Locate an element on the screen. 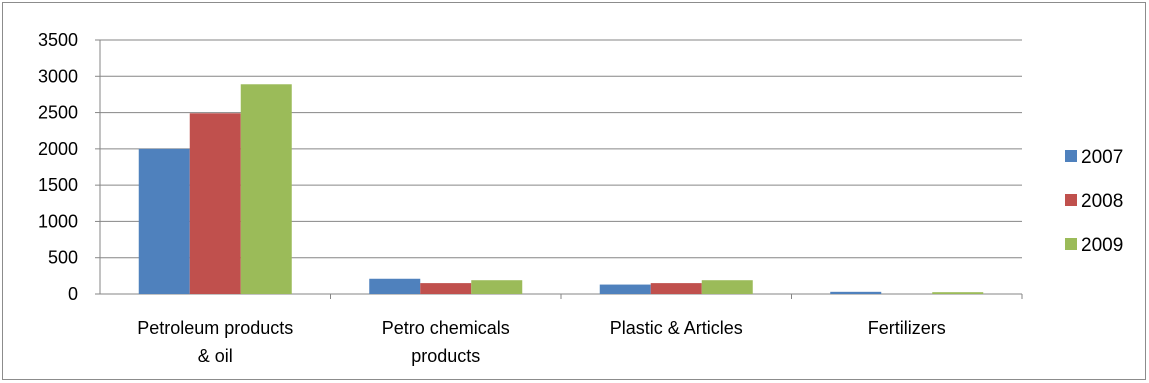 This screenshot has width=1149, height=383. y-tick-label: 3500 is located at coordinates (58, 40).